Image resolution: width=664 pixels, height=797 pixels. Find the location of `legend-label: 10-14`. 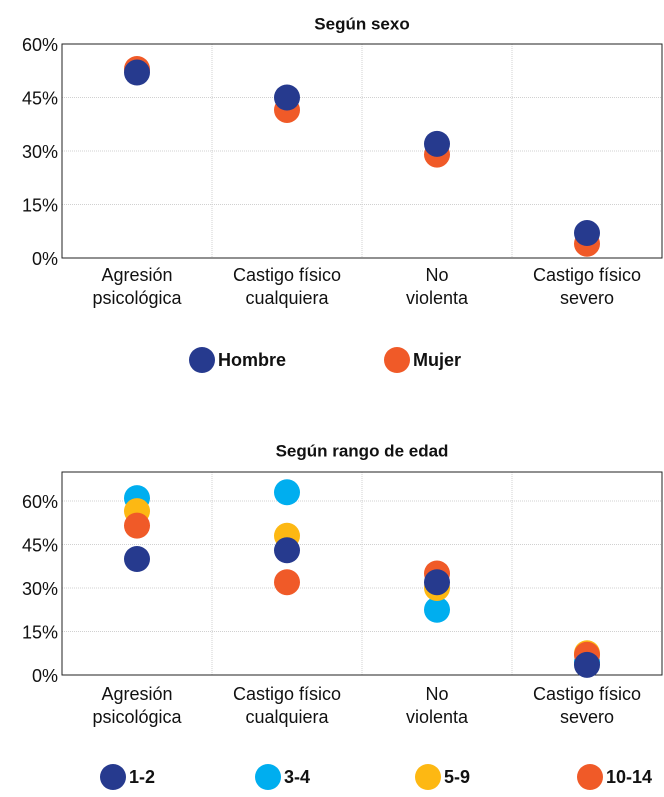

legend-label: 10-14 is located at coordinates (629, 777).